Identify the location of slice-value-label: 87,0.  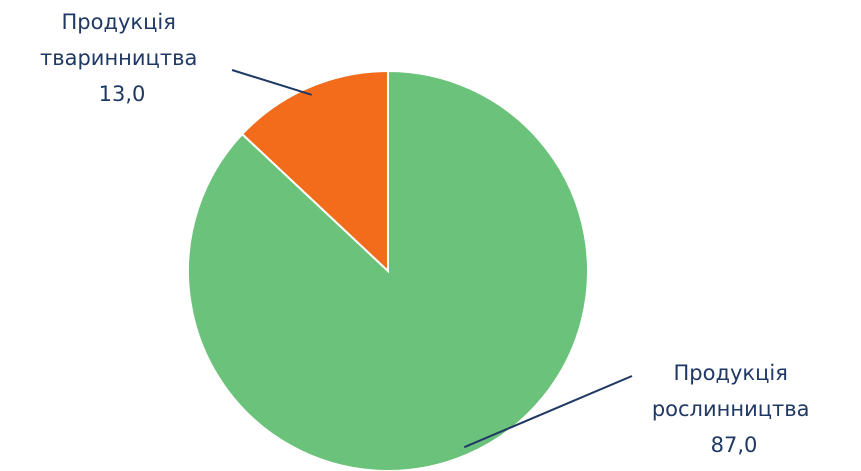
(734, 445).